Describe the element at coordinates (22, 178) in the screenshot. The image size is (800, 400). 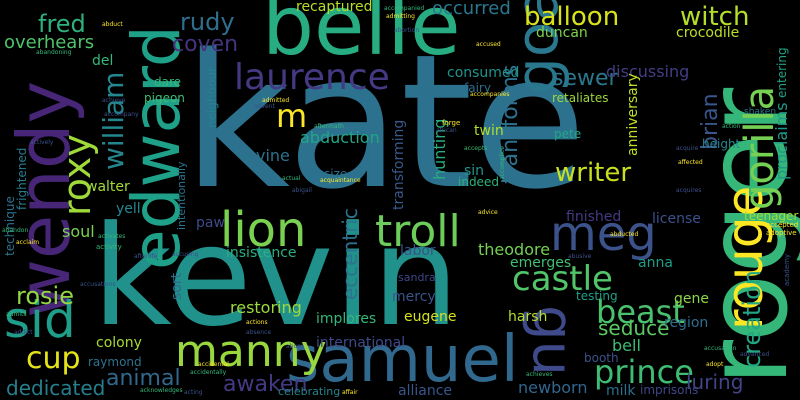
I see `word-frightened: frightened` at that location.